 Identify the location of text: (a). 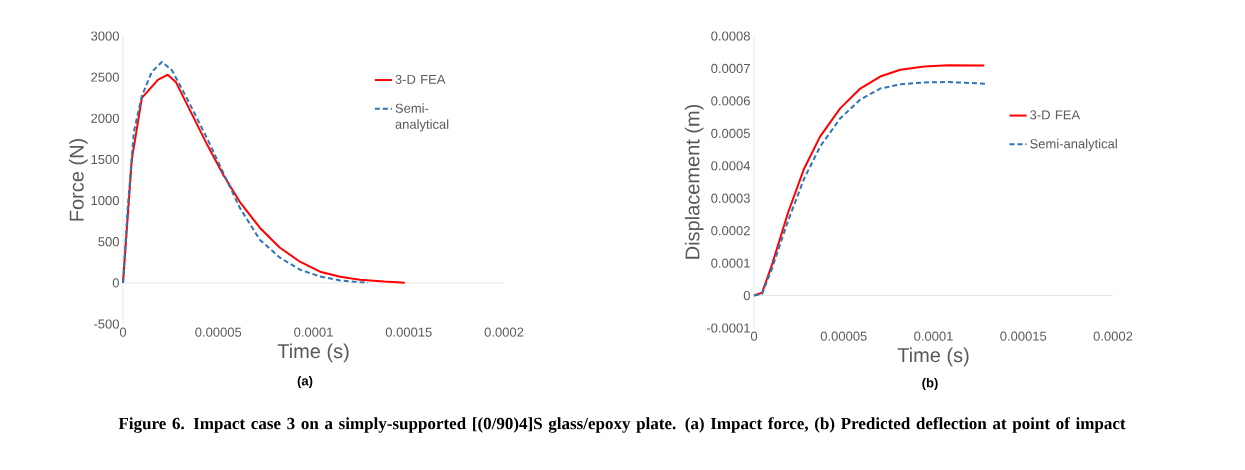
(305, 382).